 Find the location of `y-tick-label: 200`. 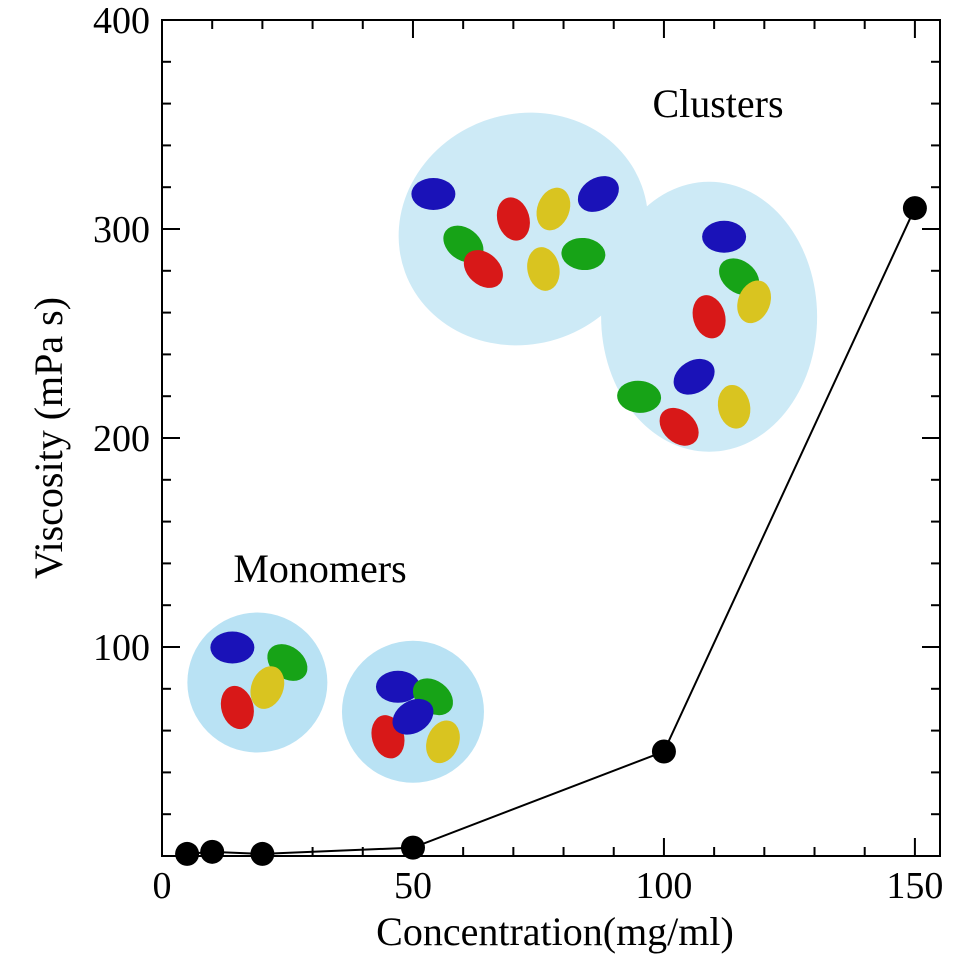

y-tick-label: 200 is located at coordinates (121, 439).